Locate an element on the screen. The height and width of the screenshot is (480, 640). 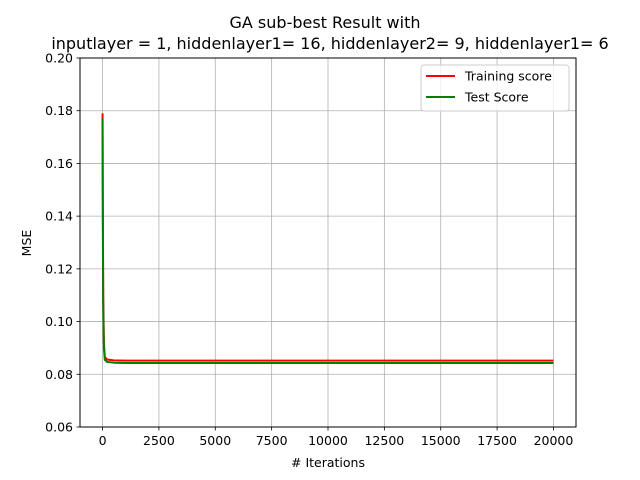
x-tick-label: 7500 is located at coordinates (272, 440).